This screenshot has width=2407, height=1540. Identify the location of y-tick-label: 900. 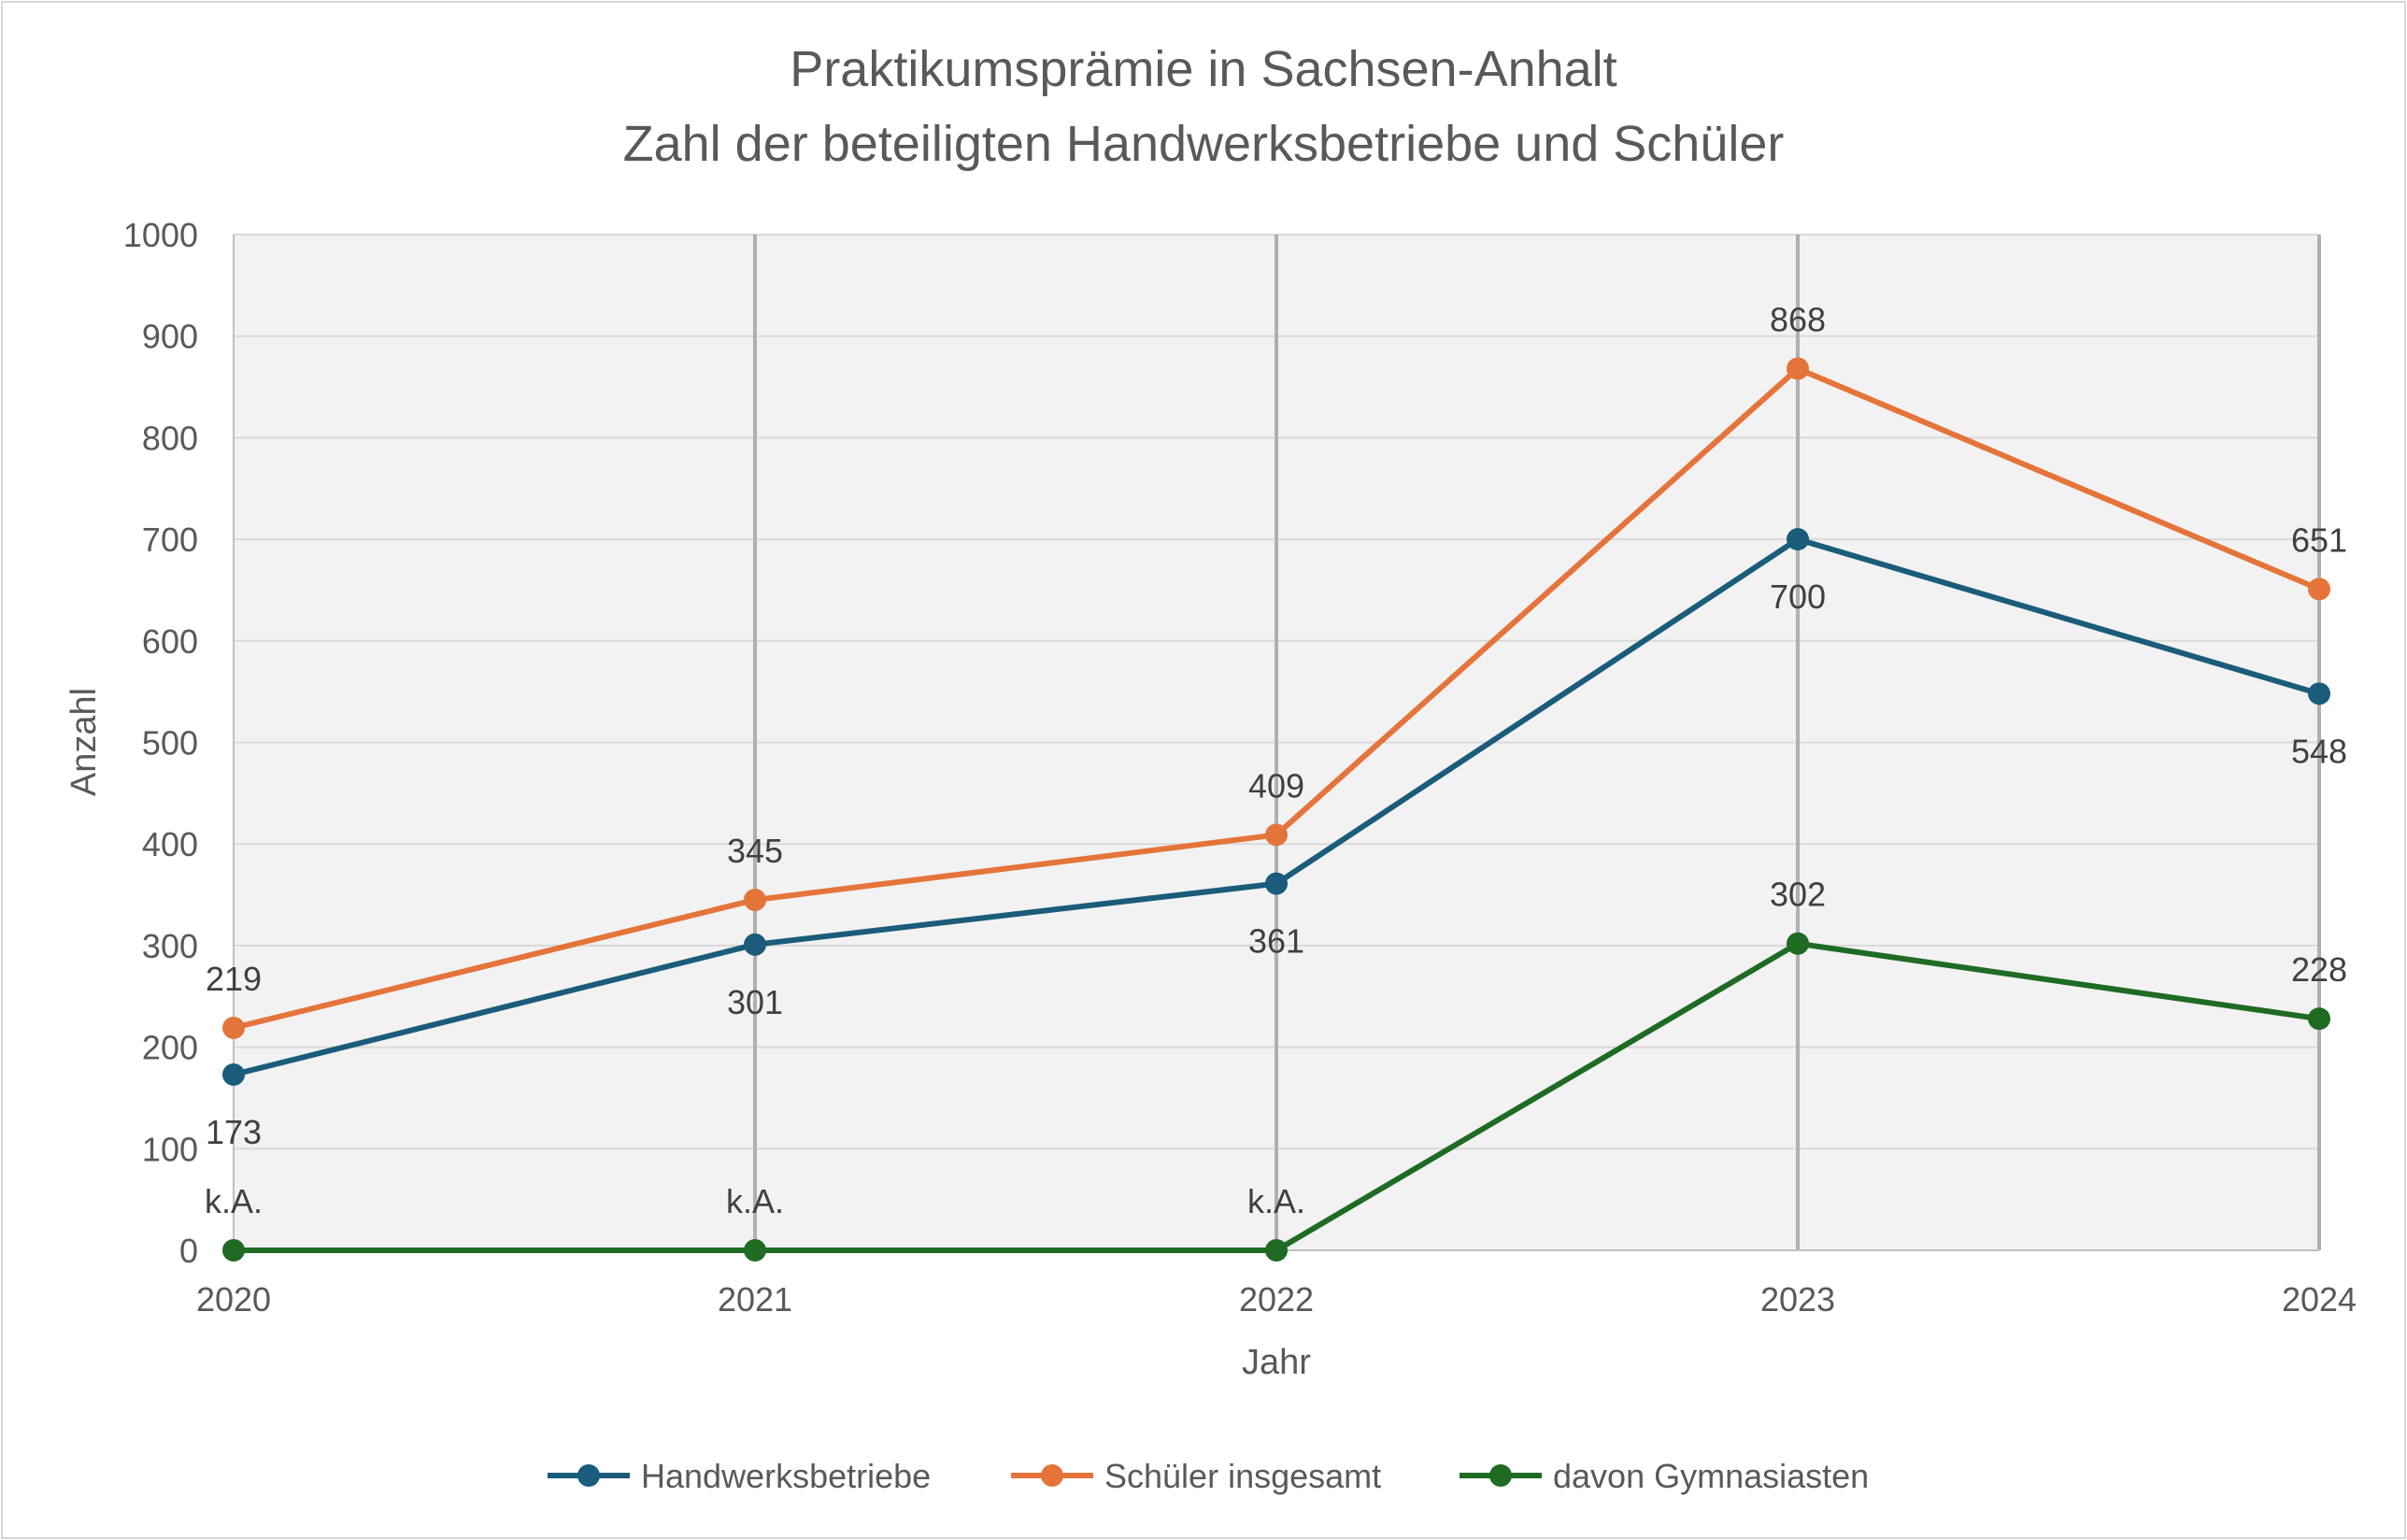
(170, 337).